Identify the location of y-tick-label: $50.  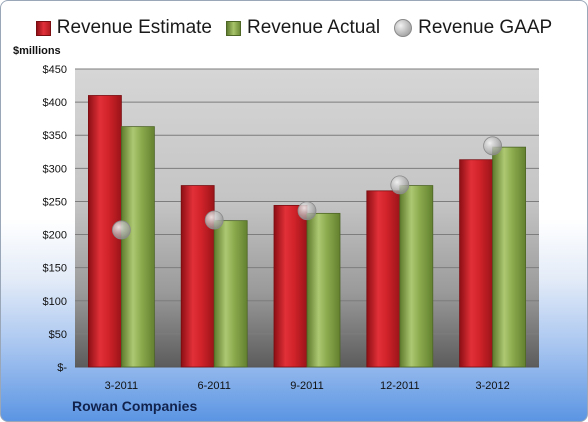
(58, 335).